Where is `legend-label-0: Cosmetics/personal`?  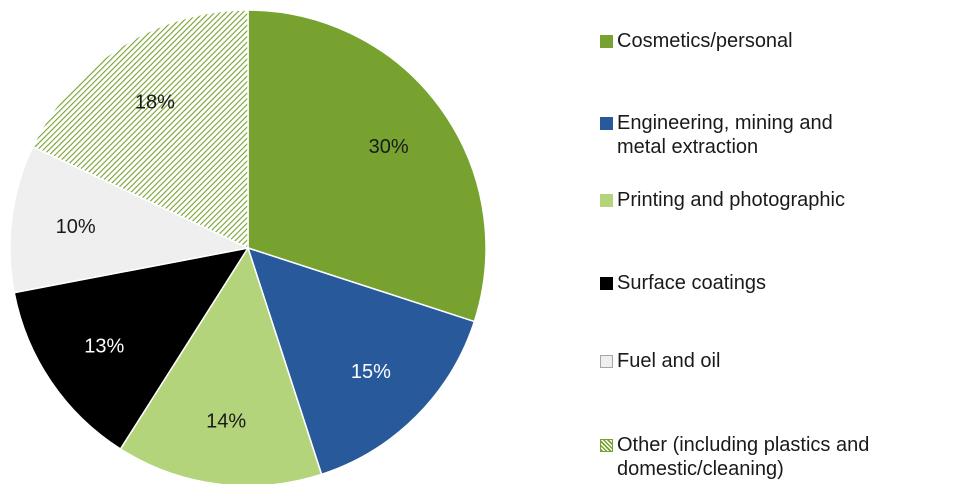 legend-label-0: Cosmetics/personal is located at coordinates (705, 41).